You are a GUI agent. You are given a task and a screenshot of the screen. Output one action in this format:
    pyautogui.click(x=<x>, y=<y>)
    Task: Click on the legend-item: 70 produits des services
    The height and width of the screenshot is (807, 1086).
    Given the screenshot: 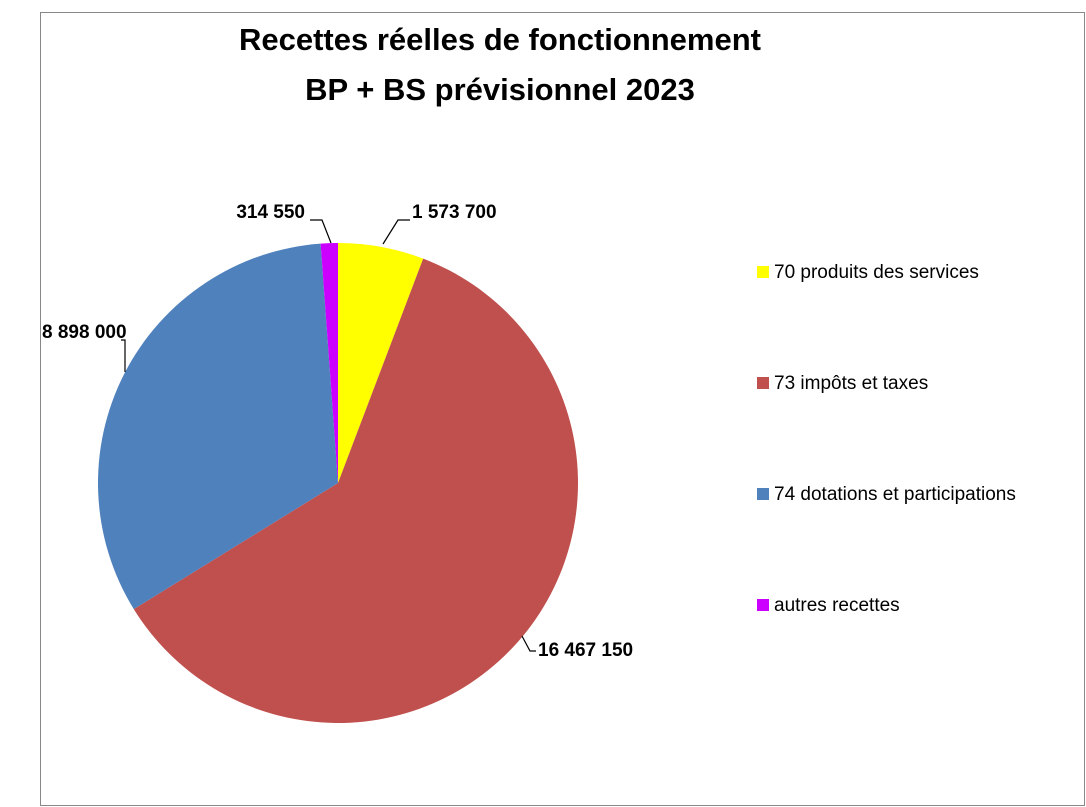 What is the action you would take?
    pyautogui.click(x=888, y=272)
    